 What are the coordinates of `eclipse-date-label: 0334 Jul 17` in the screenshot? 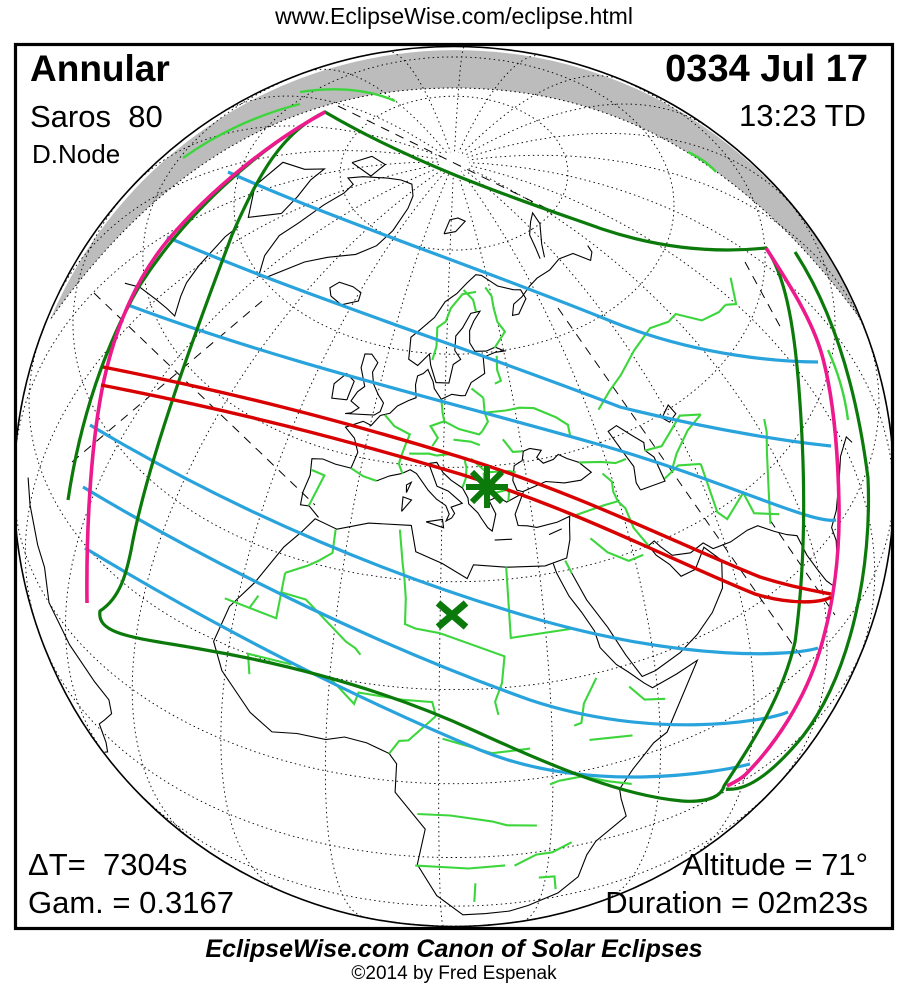 It's located at (766, 69).